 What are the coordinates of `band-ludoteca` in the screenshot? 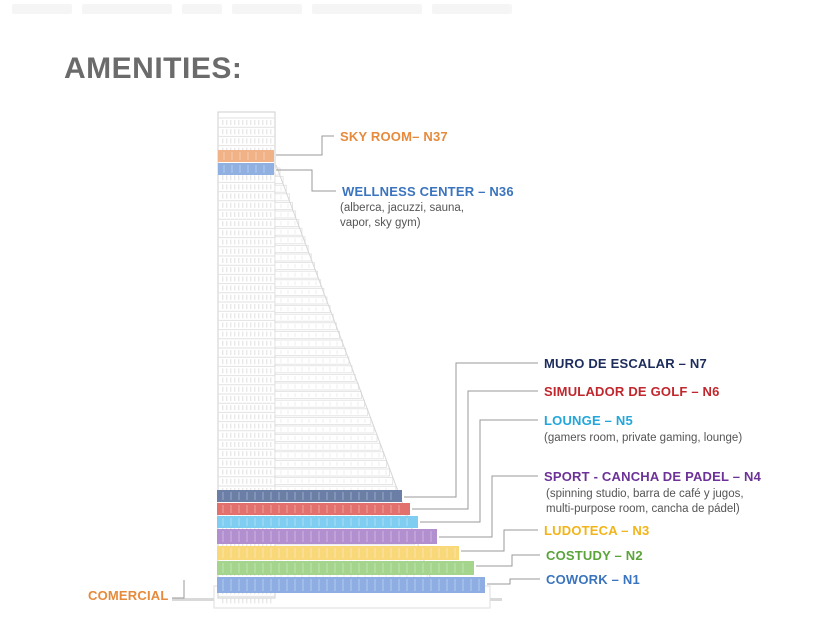 It's located at (338, 553).